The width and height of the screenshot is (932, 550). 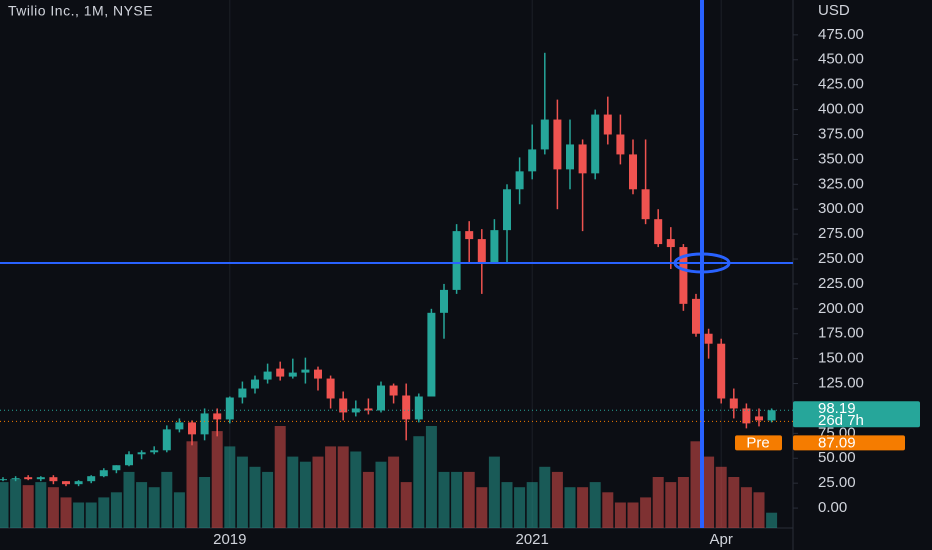 What do you see at coordinates (841, 158) in the screenshot?
I see `y-tick-label: 350.00` at bounding box center [841, 158].